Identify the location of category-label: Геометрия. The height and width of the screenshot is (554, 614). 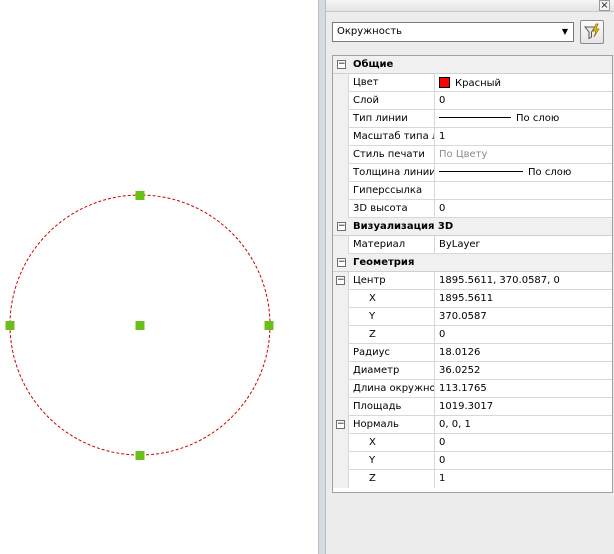
(384, 262).